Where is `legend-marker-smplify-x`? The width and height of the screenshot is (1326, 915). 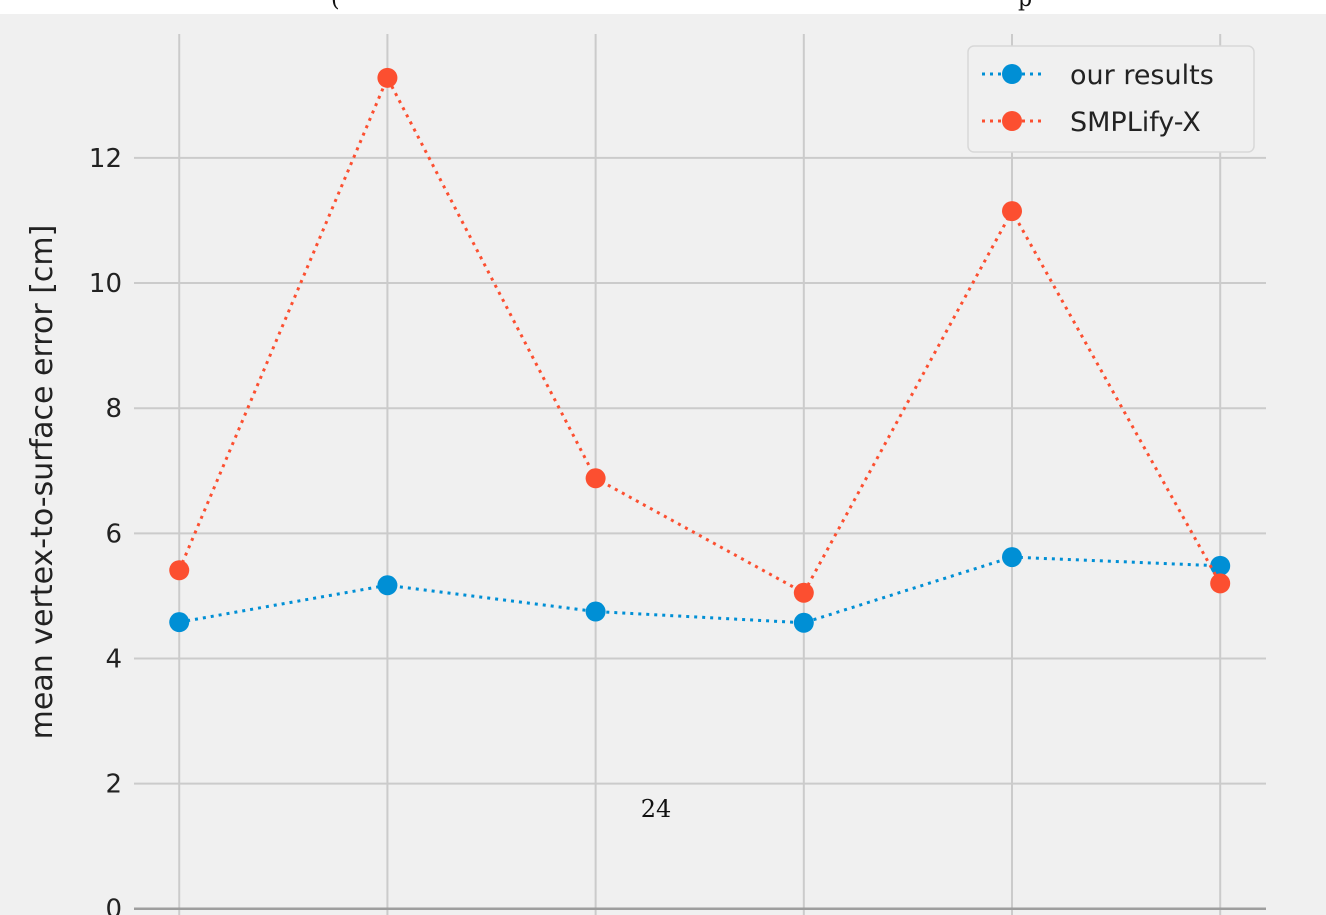 legend-marker-smplify-x is located at coordinates (1012, 121).